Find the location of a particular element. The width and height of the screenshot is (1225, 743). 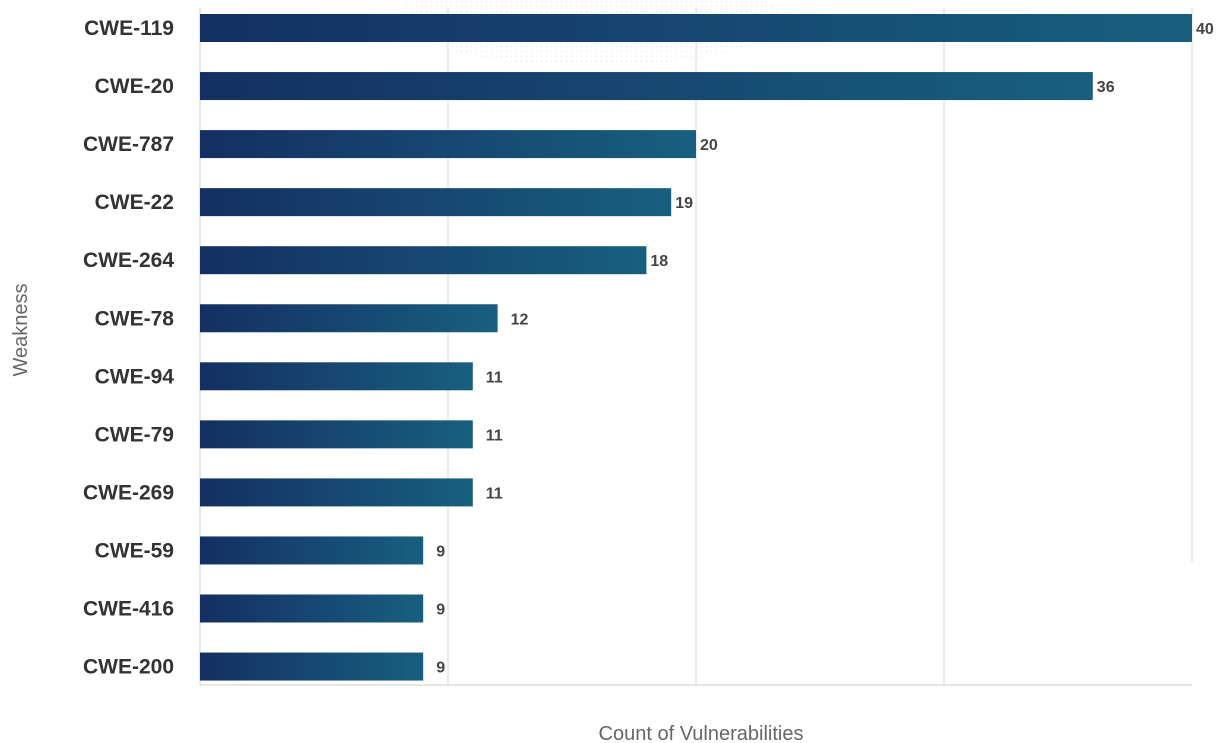

category-label: CWE-119 is located at coordinates (129, 28).